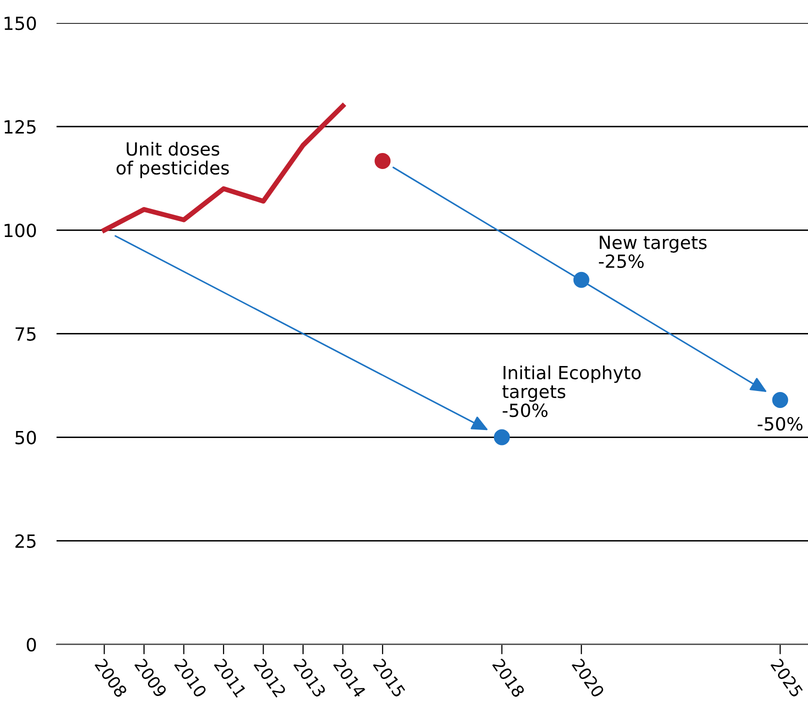  Describe the element at coordinates (20, 23) in the screenshot. I see `y-tick-label: 150` at that location.